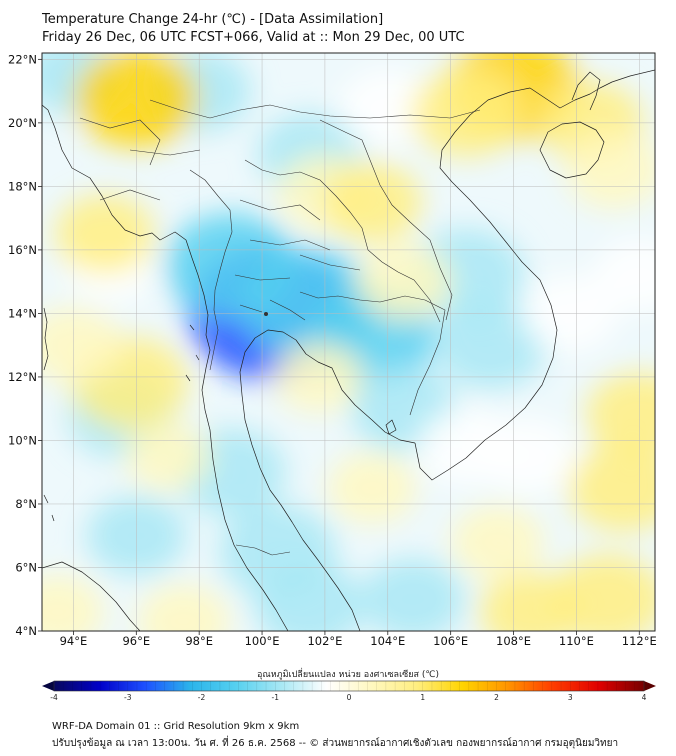  I want to click on colorbar-outline, so click(349, 686).